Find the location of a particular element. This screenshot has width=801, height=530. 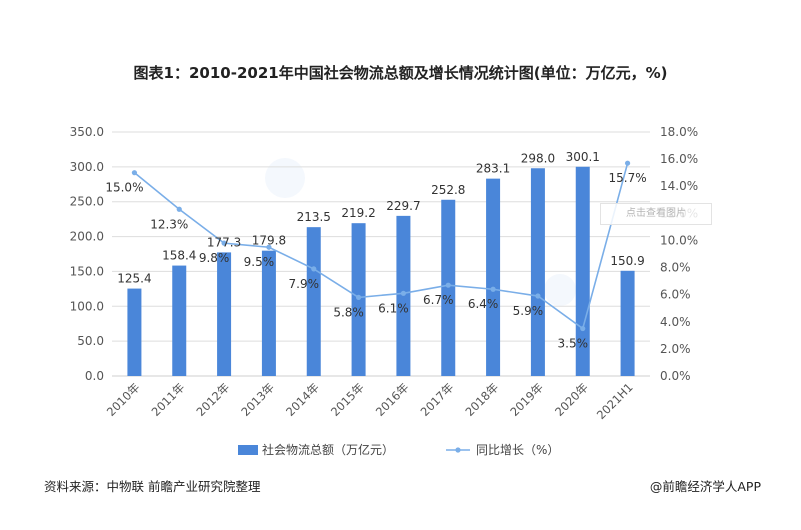

bar-value-label: 150.9 is located at coordinates (627, 261).